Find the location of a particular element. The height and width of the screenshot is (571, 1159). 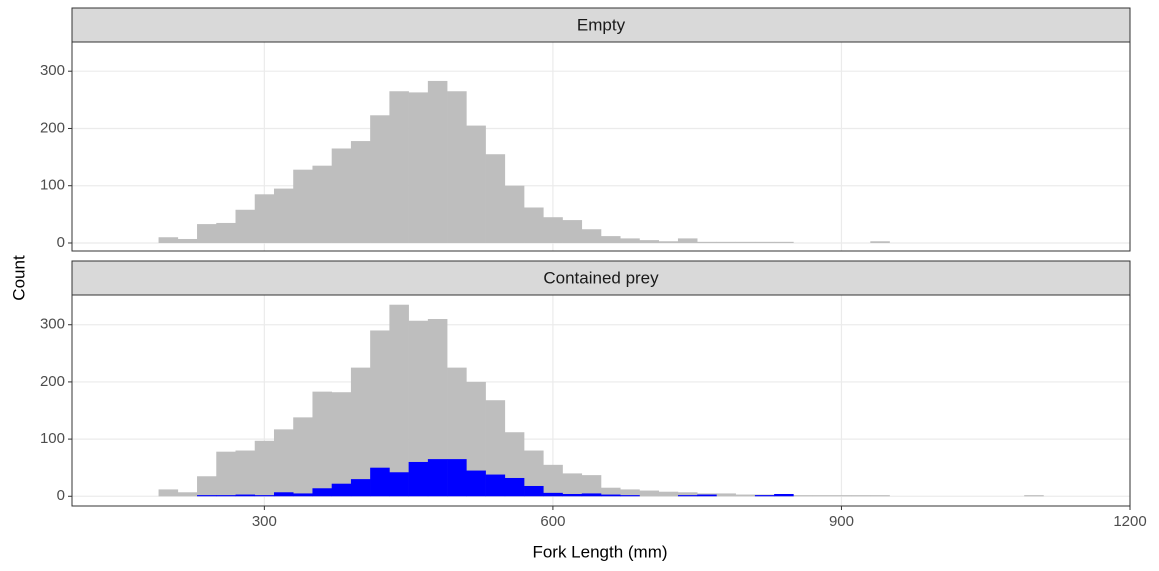

y-tick-label: 200 is located at coordinates (52, 381).